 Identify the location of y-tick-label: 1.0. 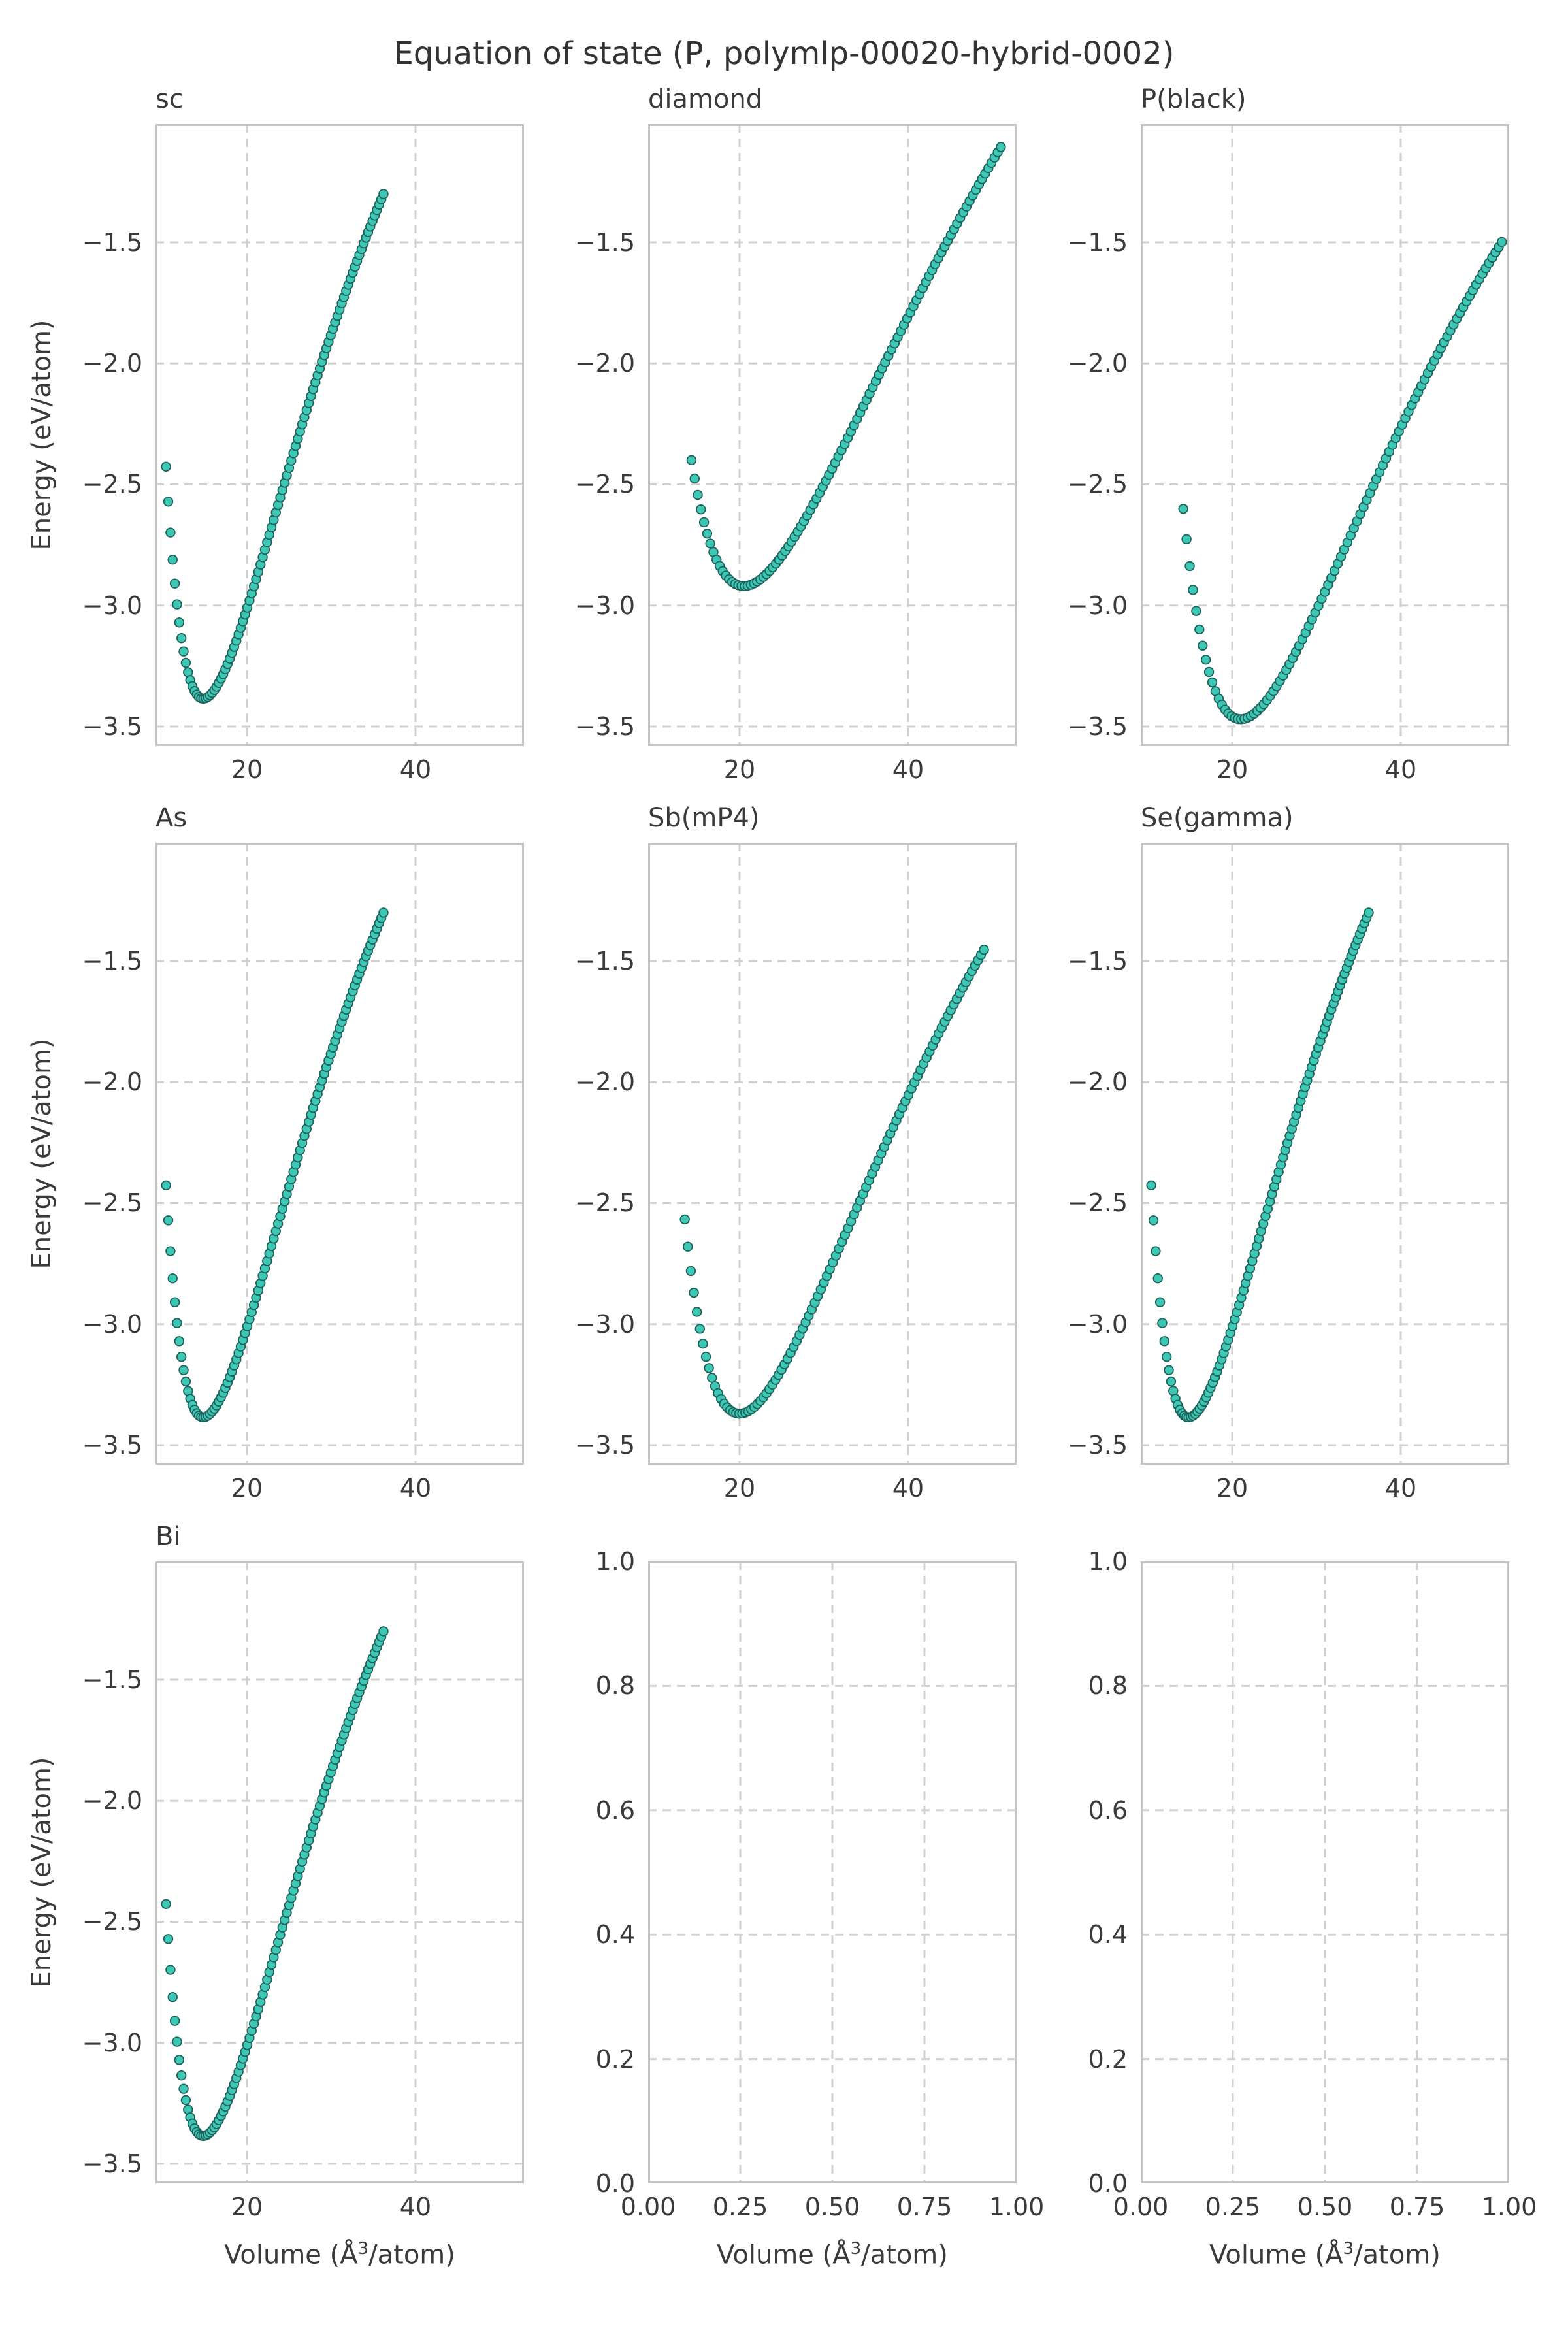
(615, 1561).